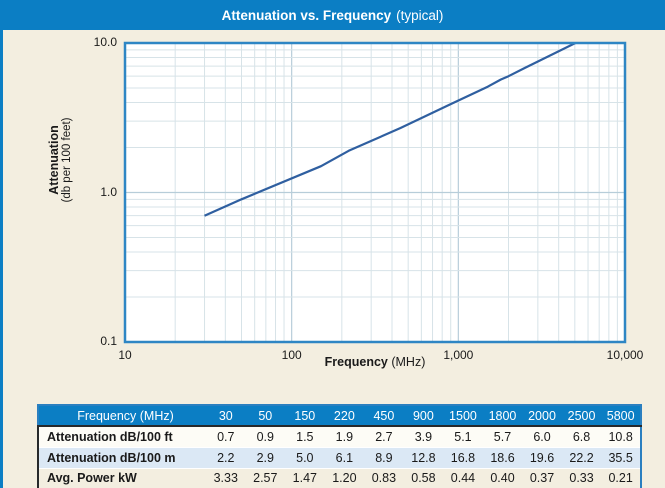 The width and height of the screenshot is (665, 488). What do you see at coordinates (463, 457) in the screenshot?
I see `table-cell: 16.8` at bounding box center [463, 457].